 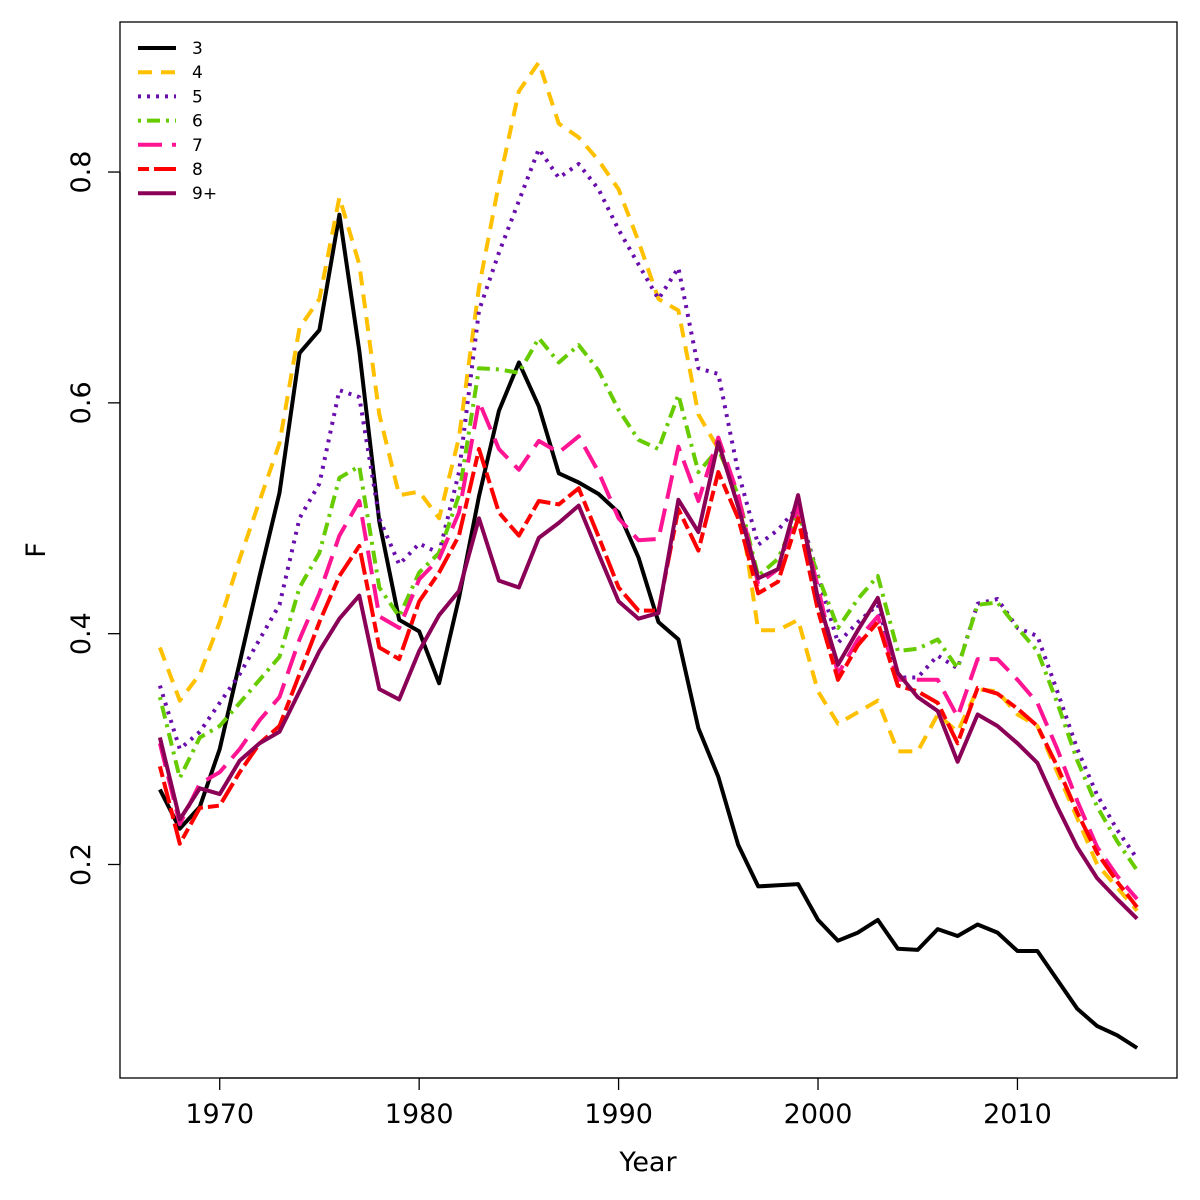 I want to click on x-axis: 1970 1980 1990 2000 2010, so click(x=618, y=1103).